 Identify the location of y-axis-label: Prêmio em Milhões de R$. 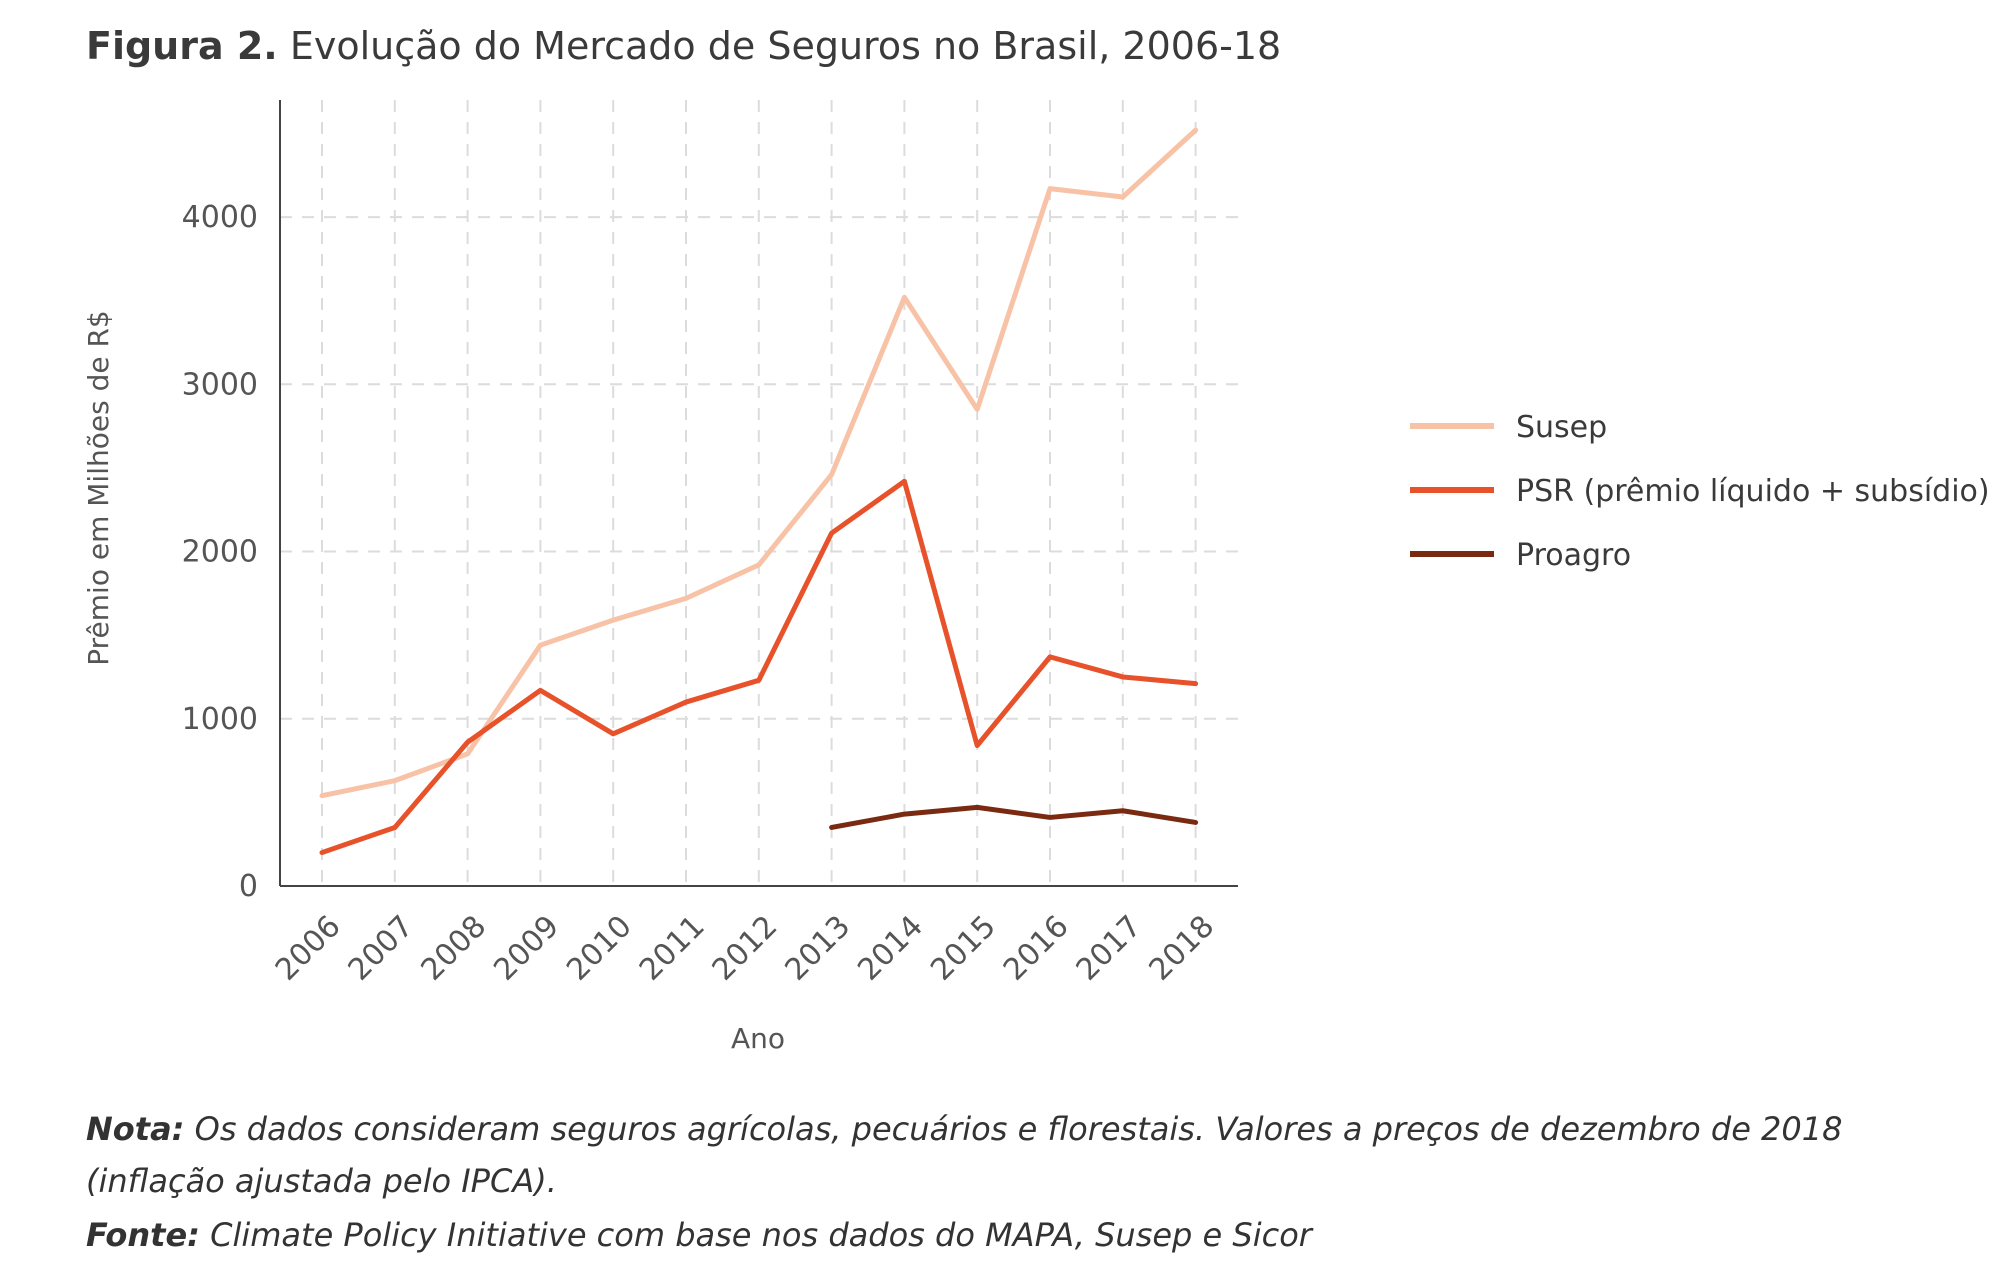
(98, 487).